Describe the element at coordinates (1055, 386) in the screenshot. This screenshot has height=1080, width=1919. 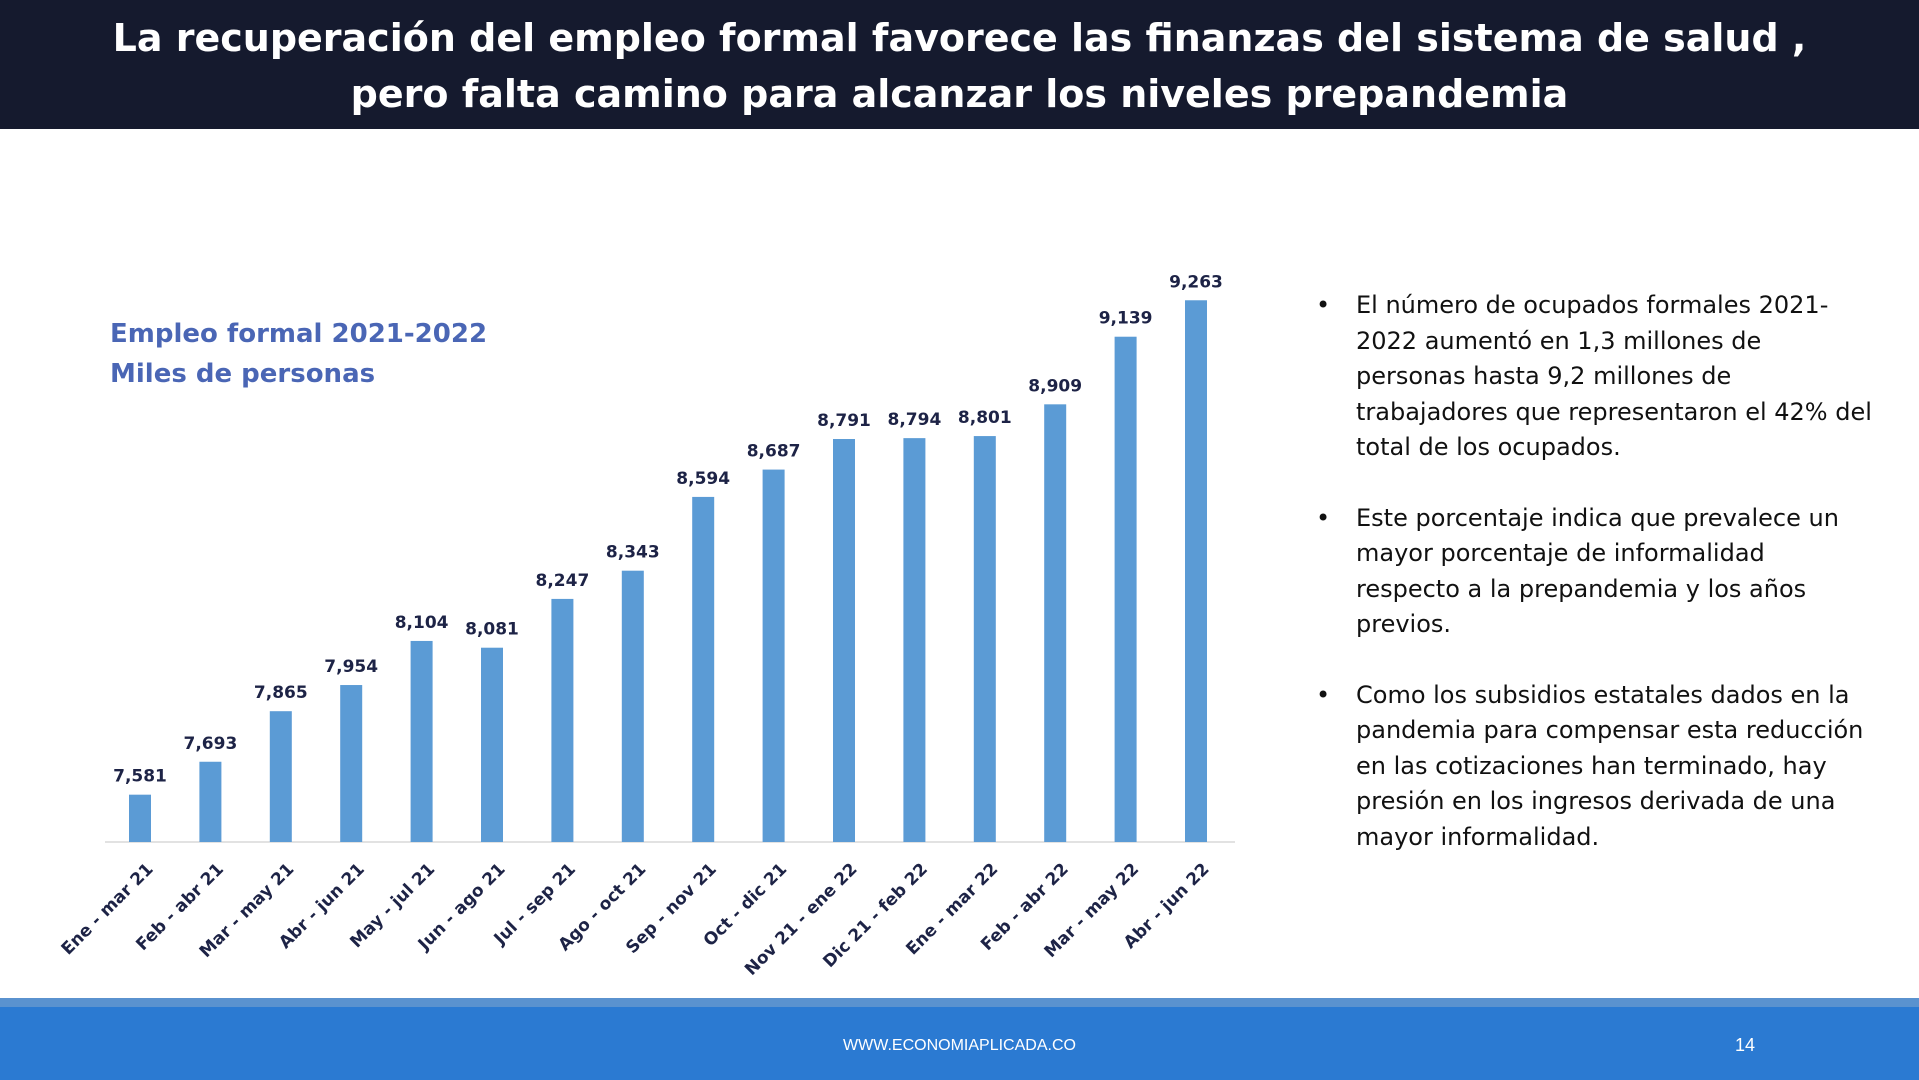
I see `data-label: 8,909` at that location.